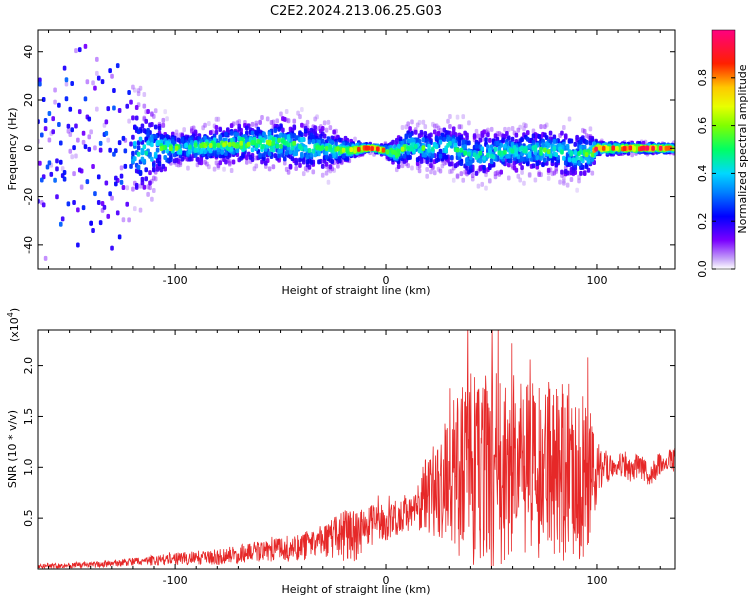  What do you see at coordinates (28, 518) in the screenshot?
I see `y-tick-label: 0.5` at bounding box center [28, 518].